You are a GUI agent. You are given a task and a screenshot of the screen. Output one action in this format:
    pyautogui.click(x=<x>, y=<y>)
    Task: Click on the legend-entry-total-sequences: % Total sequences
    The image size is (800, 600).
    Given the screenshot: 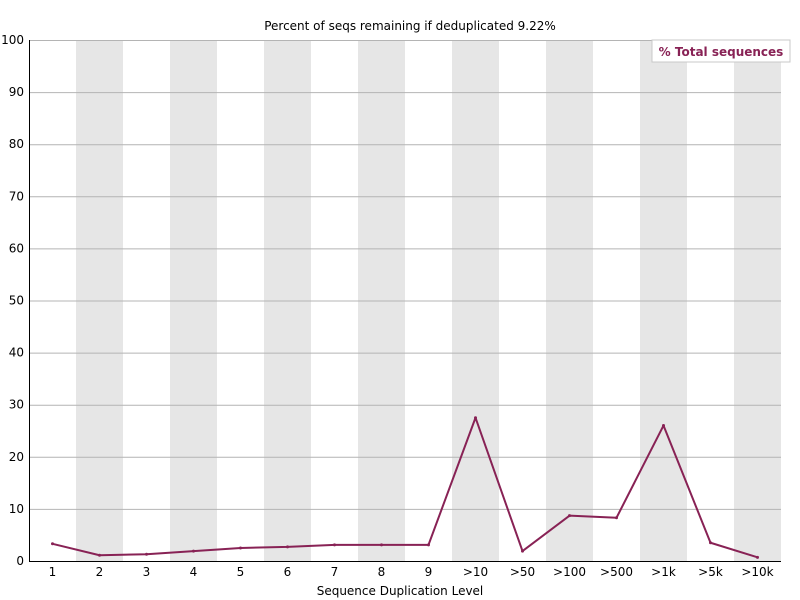 What is the action you would take?
    pyautogui.click(x=721, y=52)
    